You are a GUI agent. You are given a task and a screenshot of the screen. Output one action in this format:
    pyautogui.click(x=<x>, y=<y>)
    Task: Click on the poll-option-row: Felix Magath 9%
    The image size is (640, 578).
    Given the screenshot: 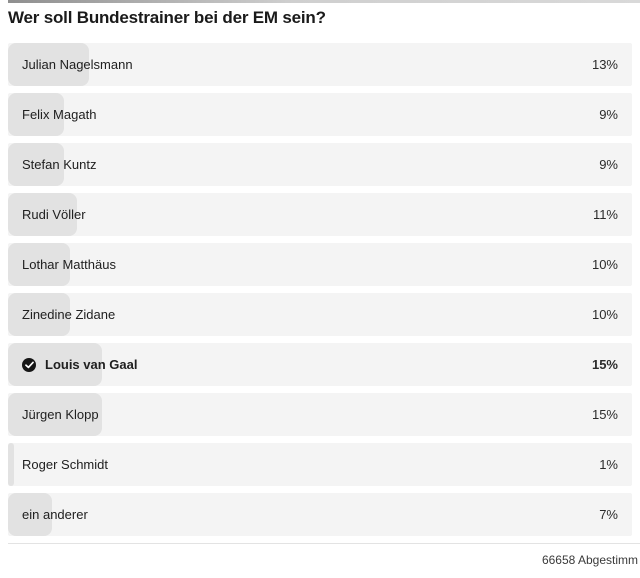 What is the action you would take?
    pyautogui.click(x=320, y=114)
    